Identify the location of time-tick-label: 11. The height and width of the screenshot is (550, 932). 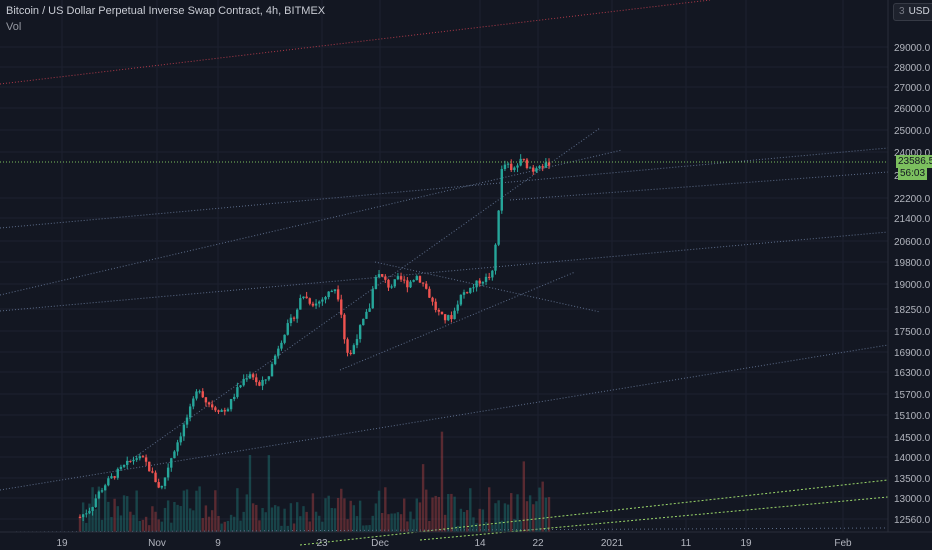
(686, 543).